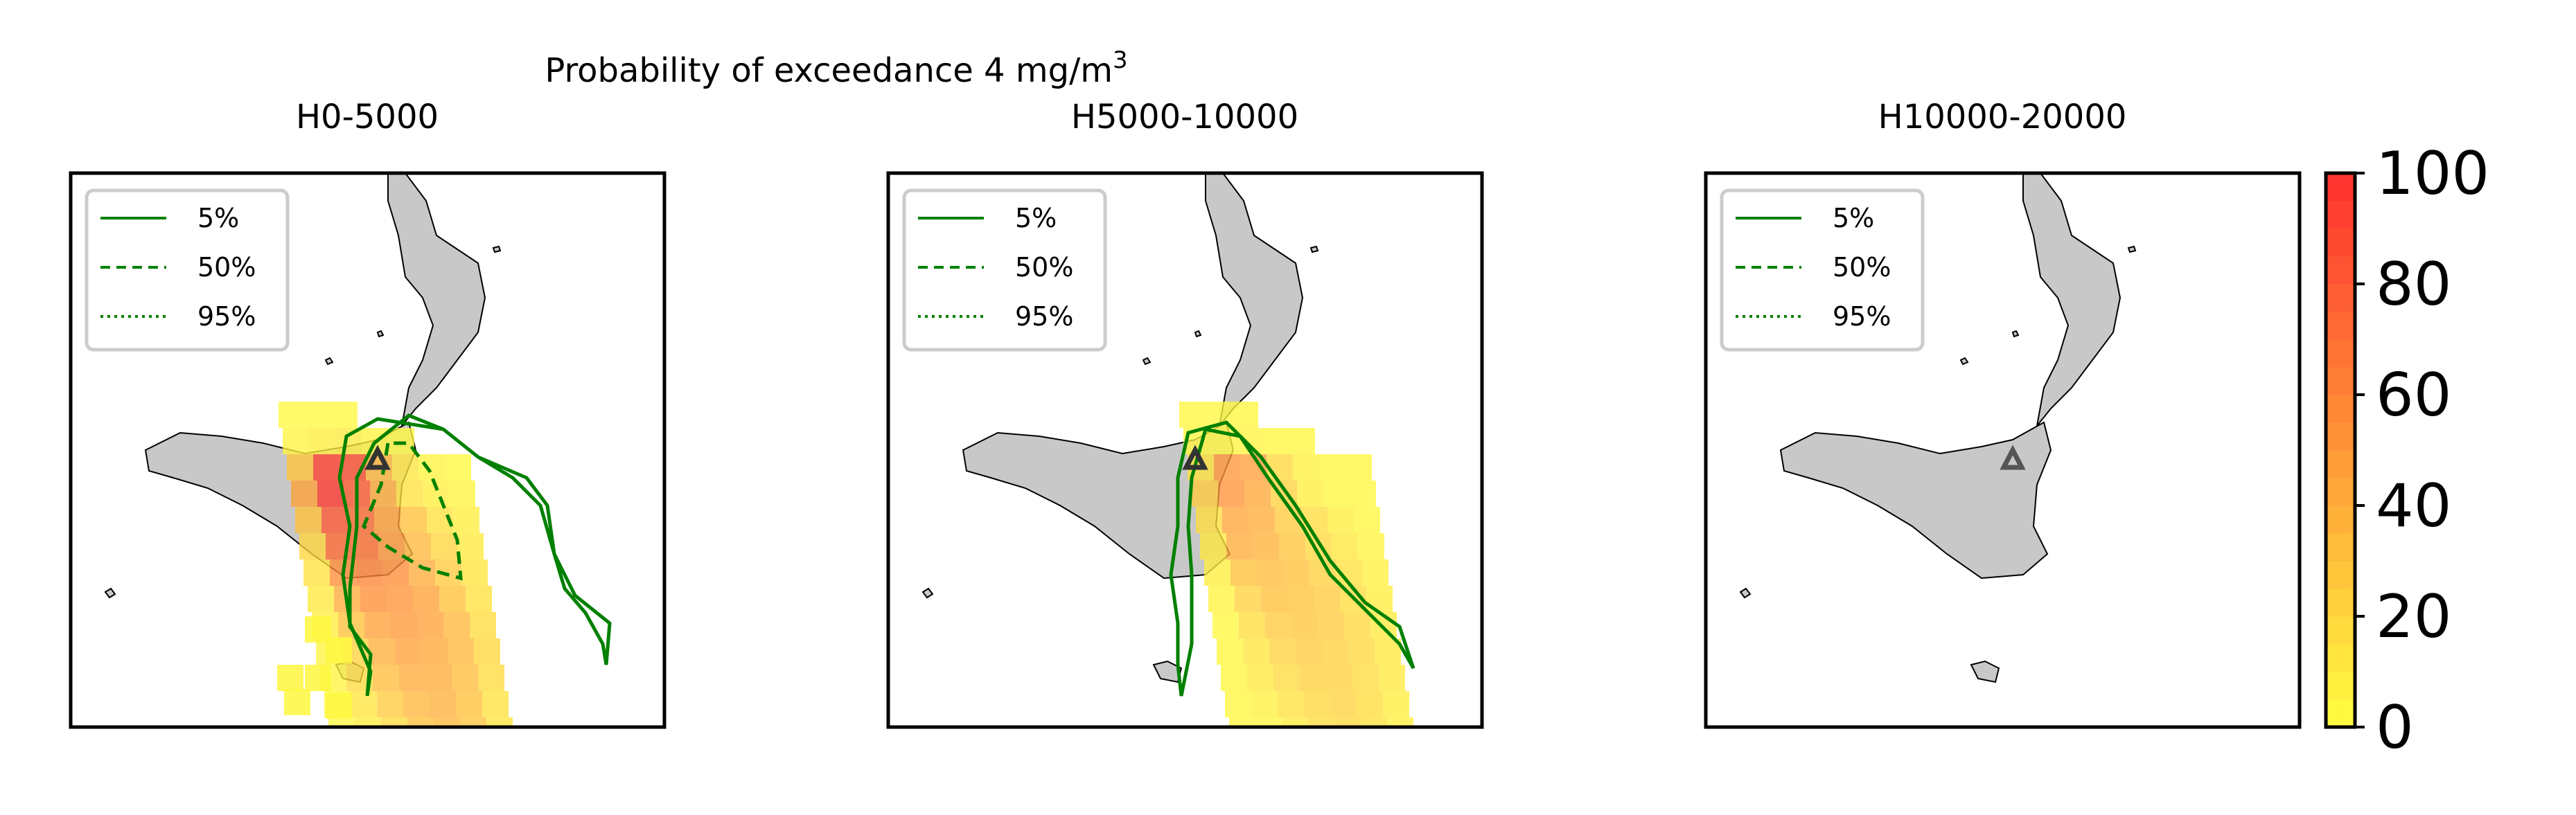  Describe the element at coordinates (1044, 267) in the screenshot. I see `legend-label: 50%` at that location.